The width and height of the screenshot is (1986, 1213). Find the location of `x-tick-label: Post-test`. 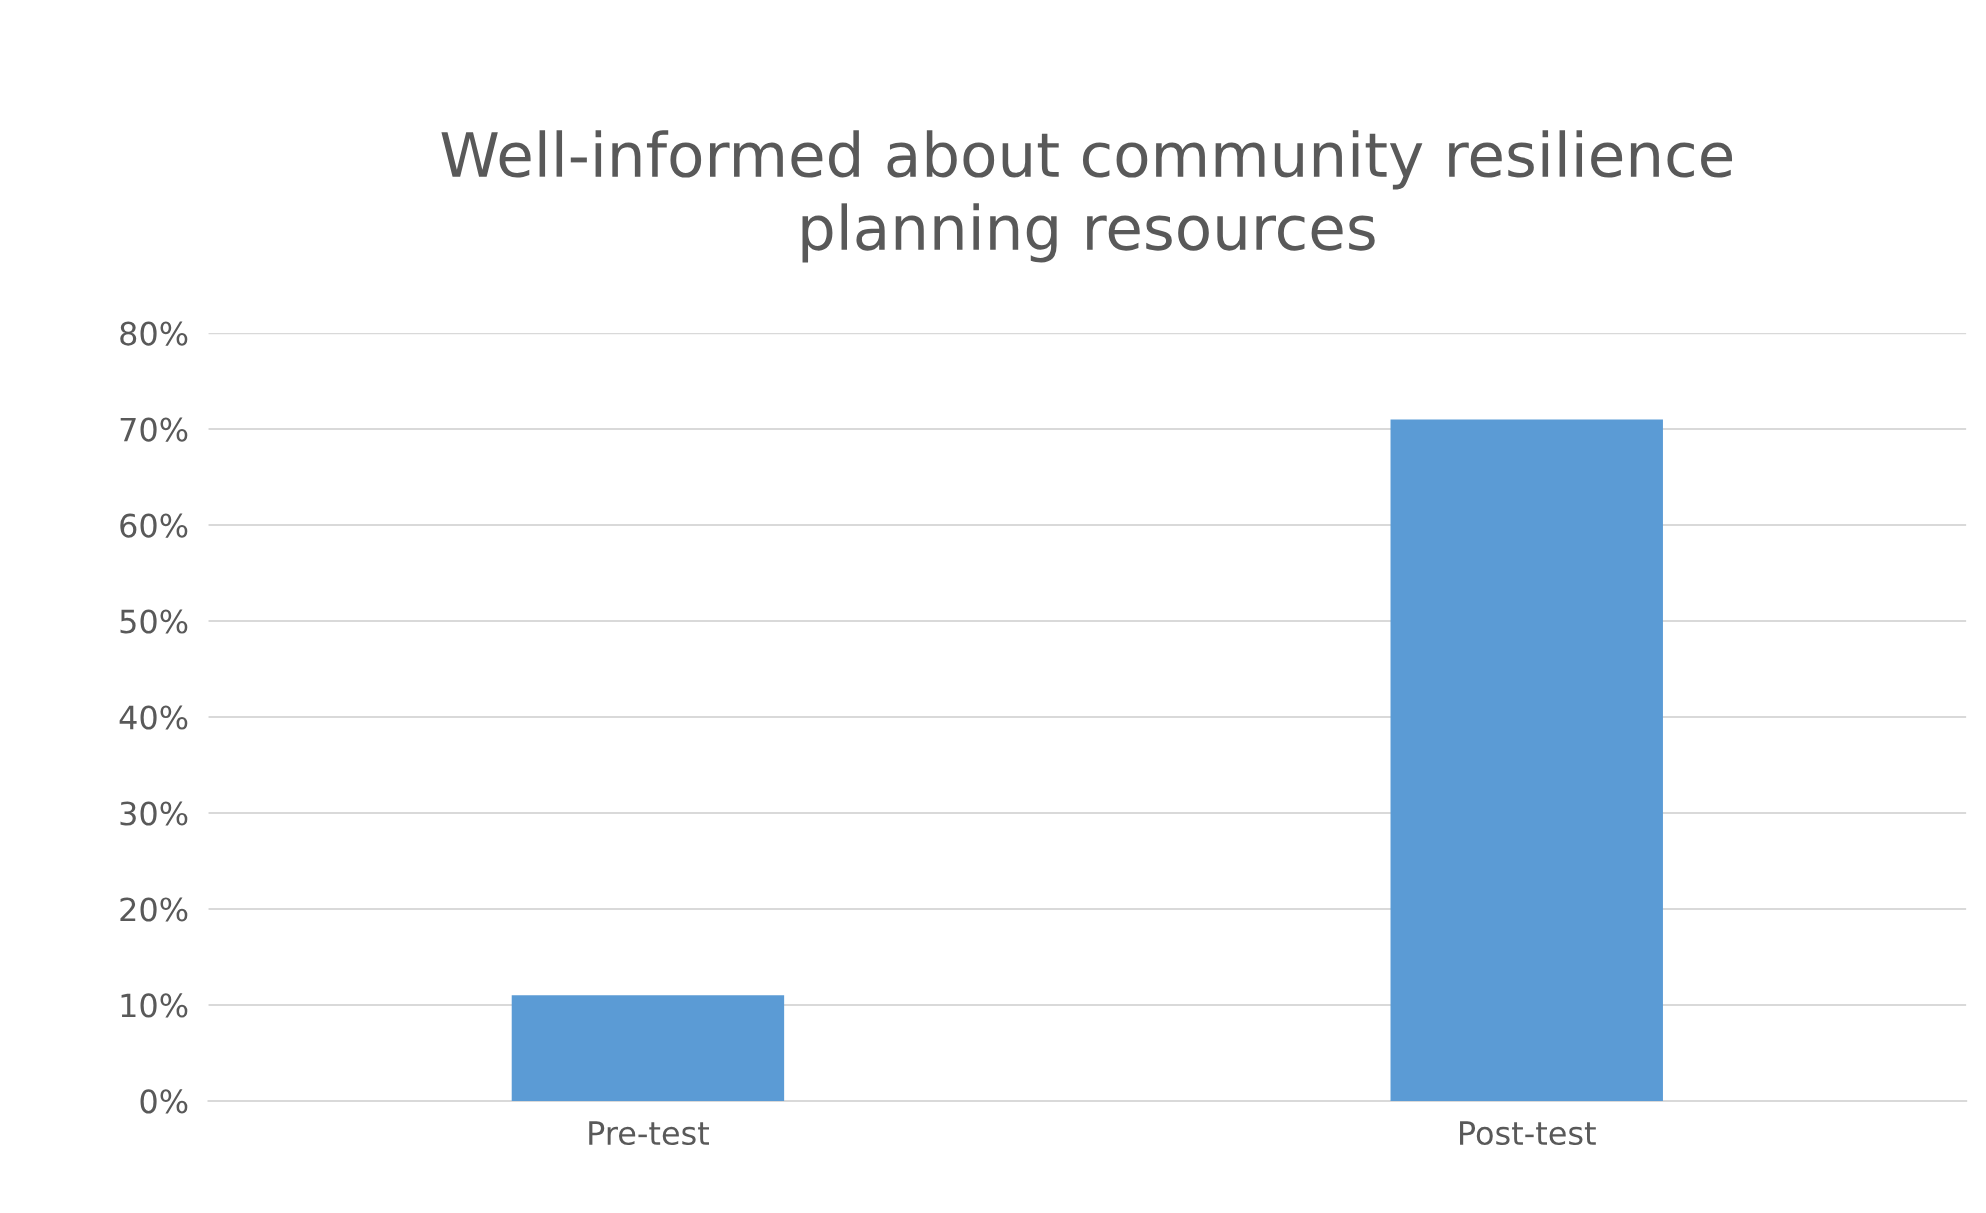

x-tick-label: Post-test is located at coordinates (1528, 1133).